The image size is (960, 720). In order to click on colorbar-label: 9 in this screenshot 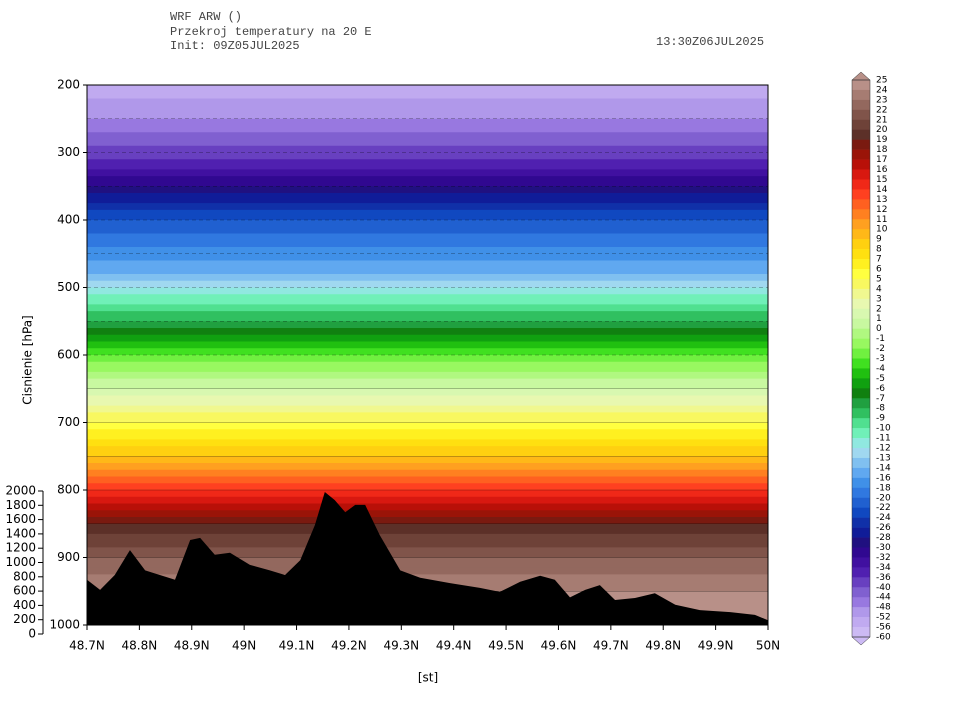, I will do `click(879, 240)`.